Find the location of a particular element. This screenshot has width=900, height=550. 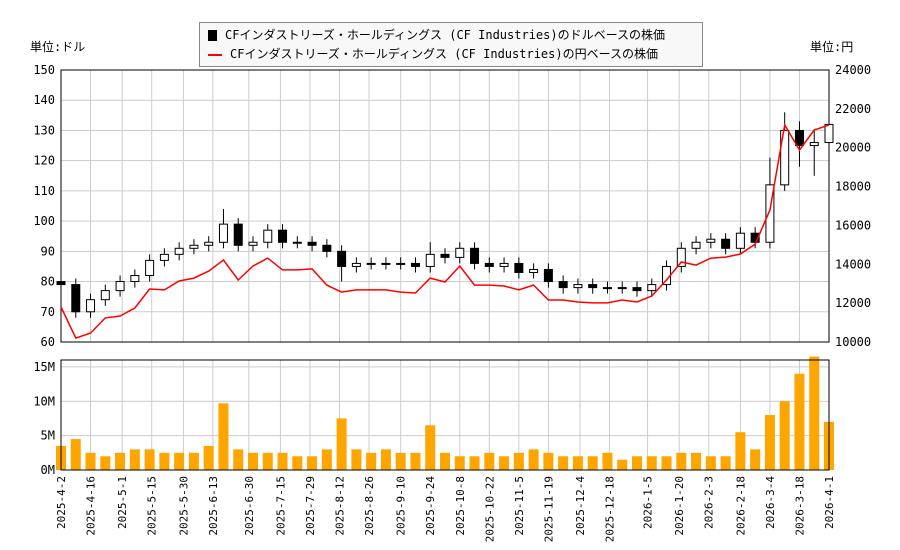

right-unit-label: 単位:円 is located at coordinates (832, 47).